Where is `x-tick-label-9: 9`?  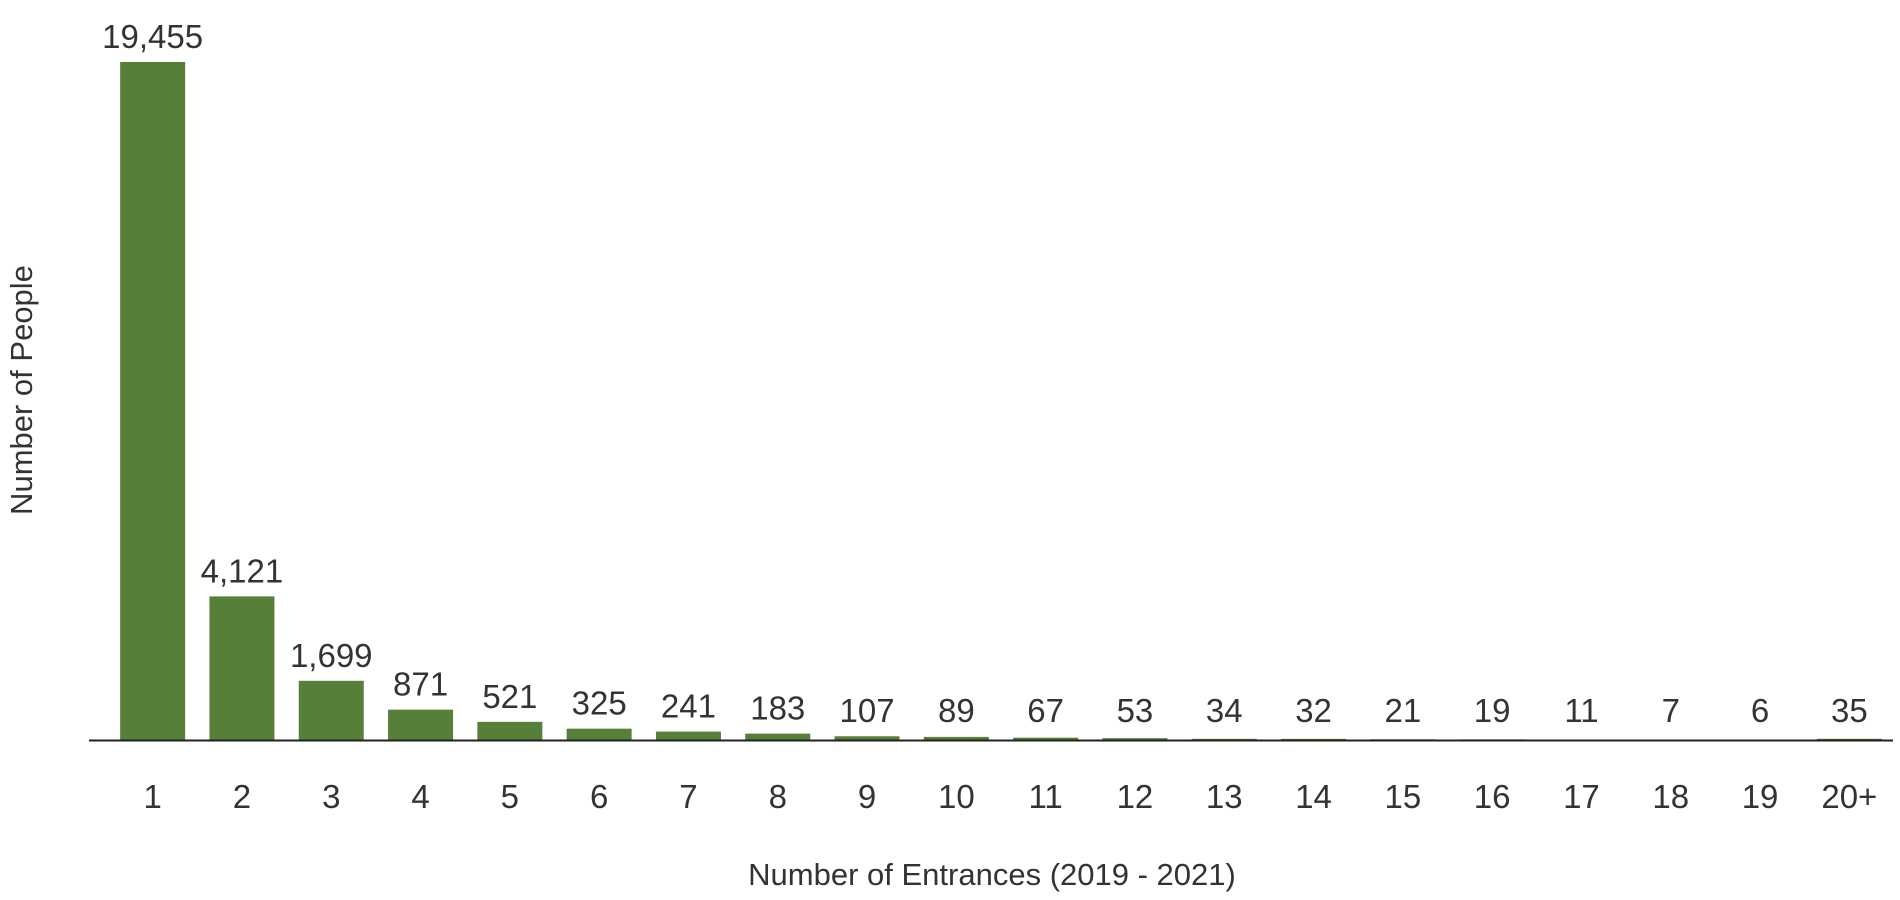 x-tick-label-9: 9 is located at coordinates (867, 796).